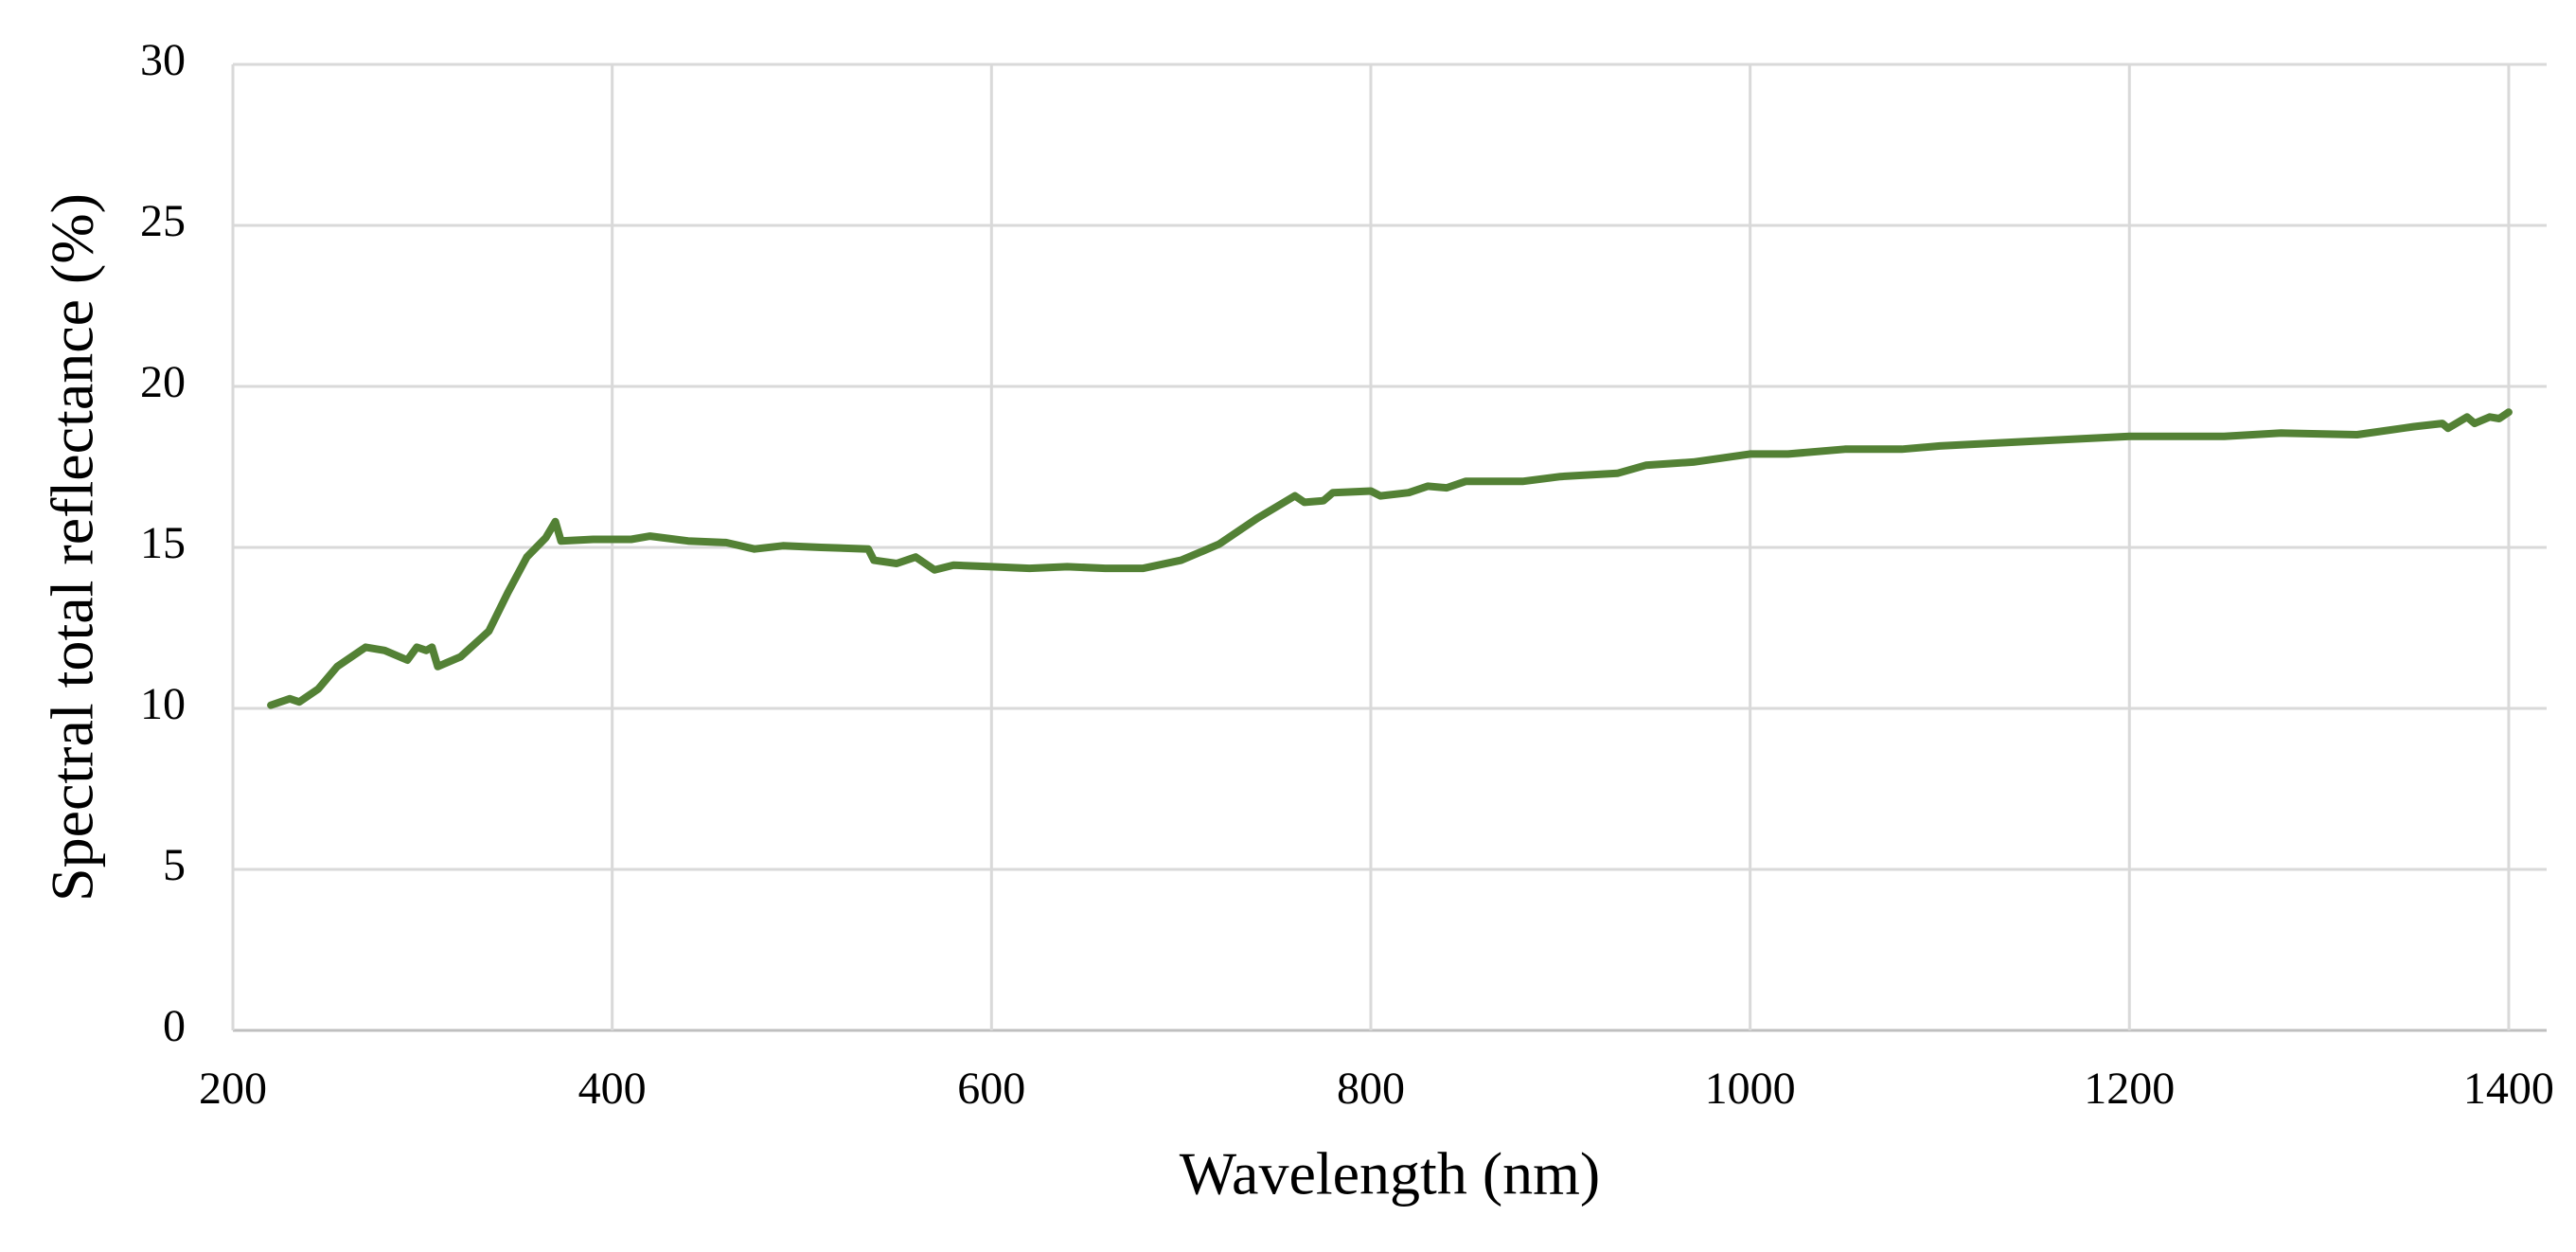  I want to click on x-tick-label: 600, so click(991, 1089).